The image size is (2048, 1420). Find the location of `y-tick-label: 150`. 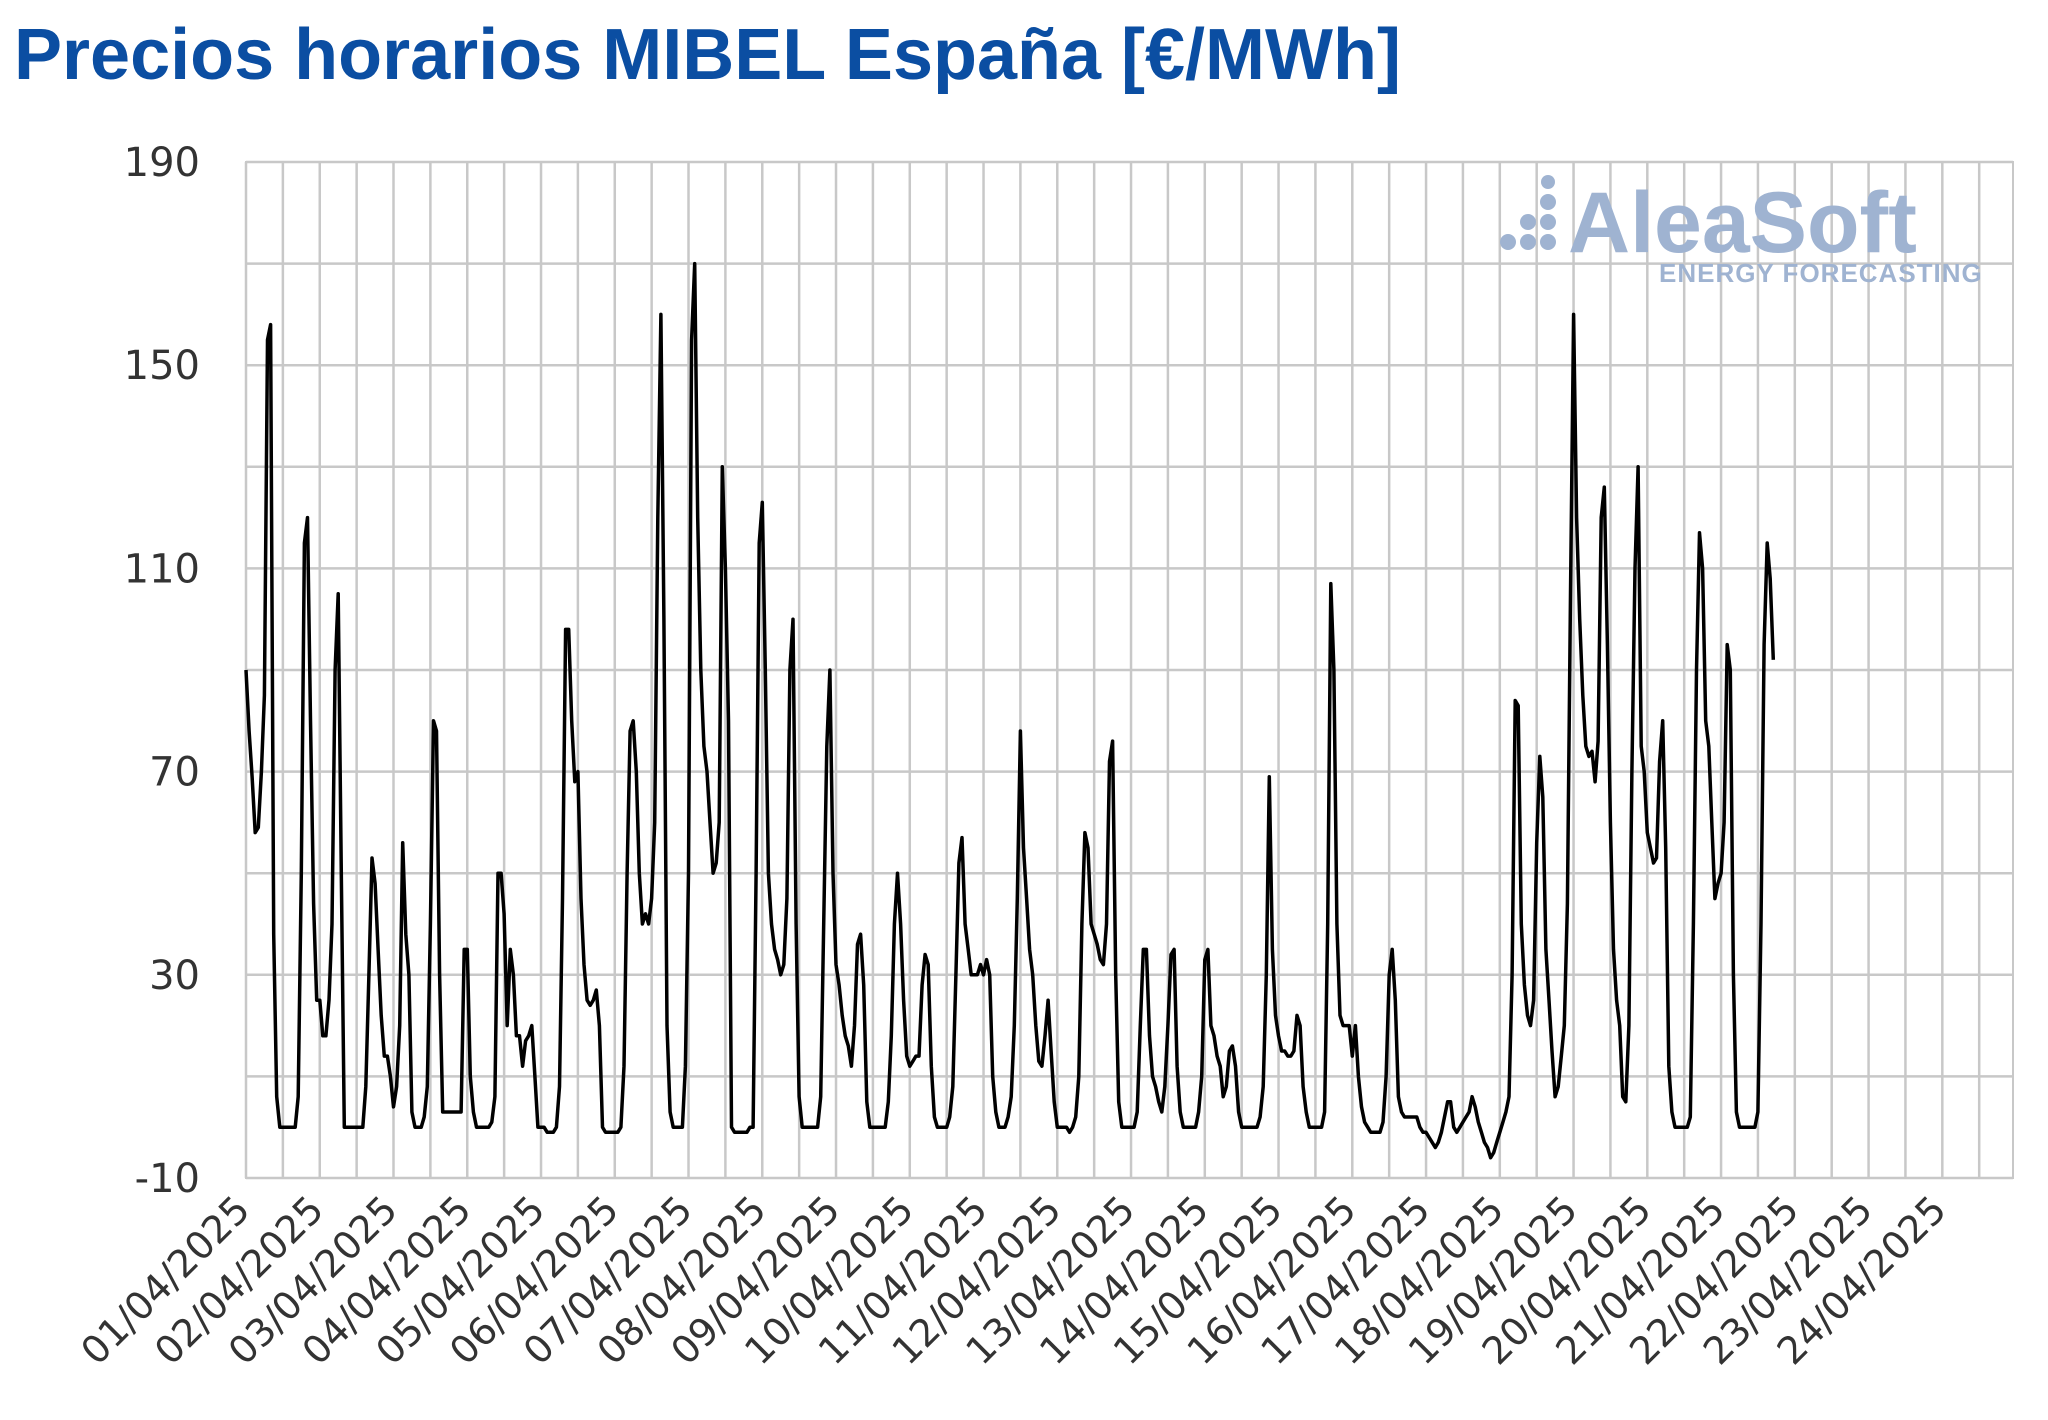

y-tick-label: 150 is located at coordinates (162, 366).